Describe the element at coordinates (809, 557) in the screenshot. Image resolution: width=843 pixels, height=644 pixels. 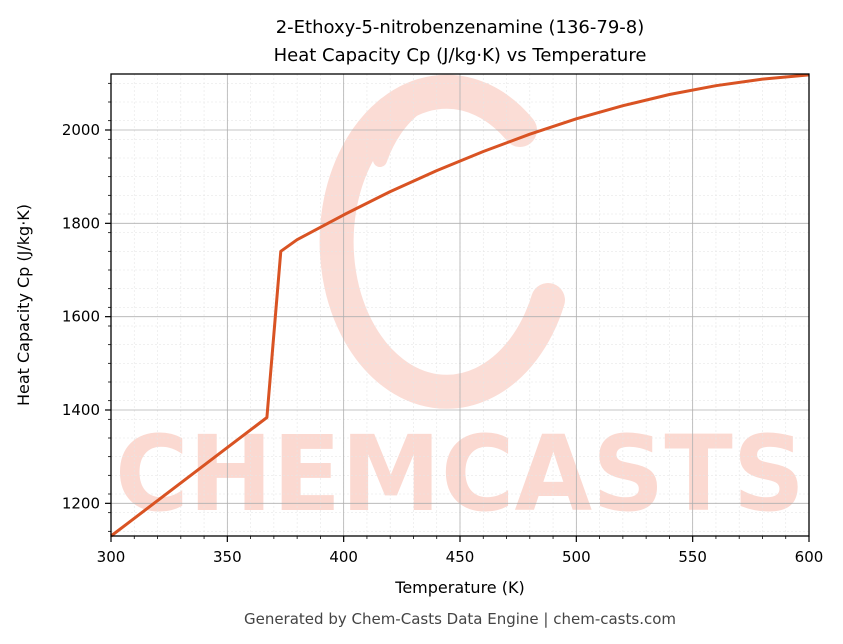
I see `x-tick-label: 600` at that location.